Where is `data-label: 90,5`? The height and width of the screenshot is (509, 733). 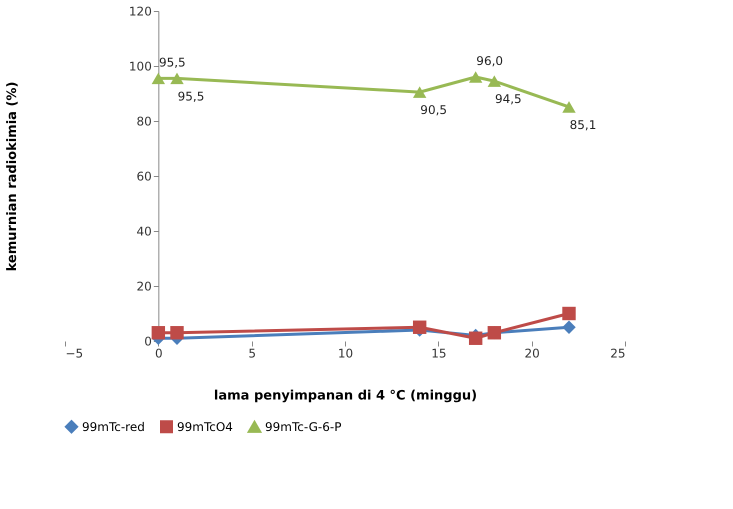 data-label: 90,5 is located at coordinates (434, 110).